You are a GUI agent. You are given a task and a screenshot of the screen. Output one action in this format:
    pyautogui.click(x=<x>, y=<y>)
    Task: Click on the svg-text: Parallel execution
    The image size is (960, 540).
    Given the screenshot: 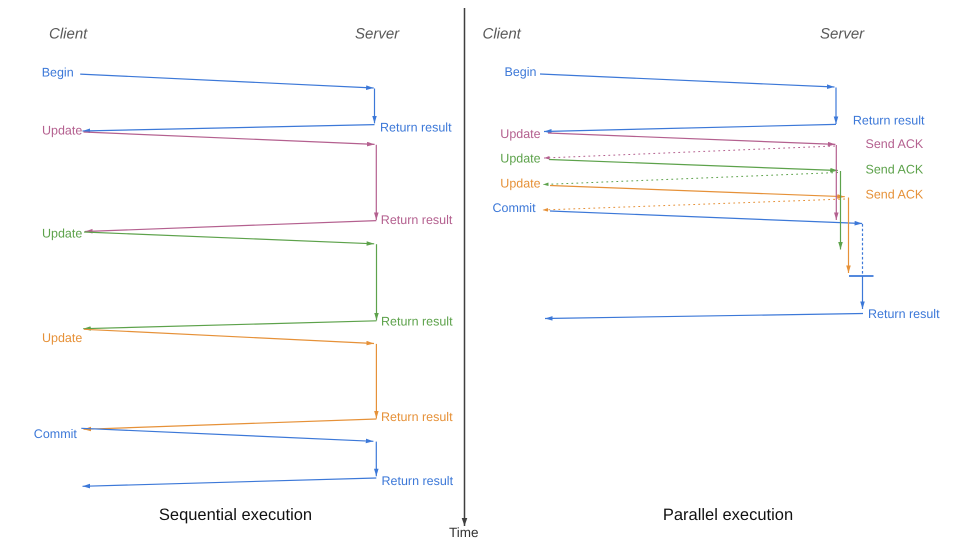 What is the action you would take?
    pyautogui.click(x=728, y=515)
    